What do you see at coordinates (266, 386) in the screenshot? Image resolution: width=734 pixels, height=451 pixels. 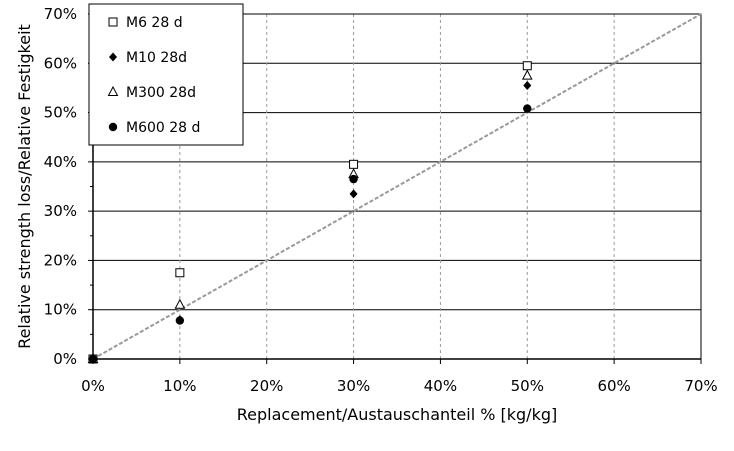 I see `x-tick-label: 20%` at bounding box center [266, 386].